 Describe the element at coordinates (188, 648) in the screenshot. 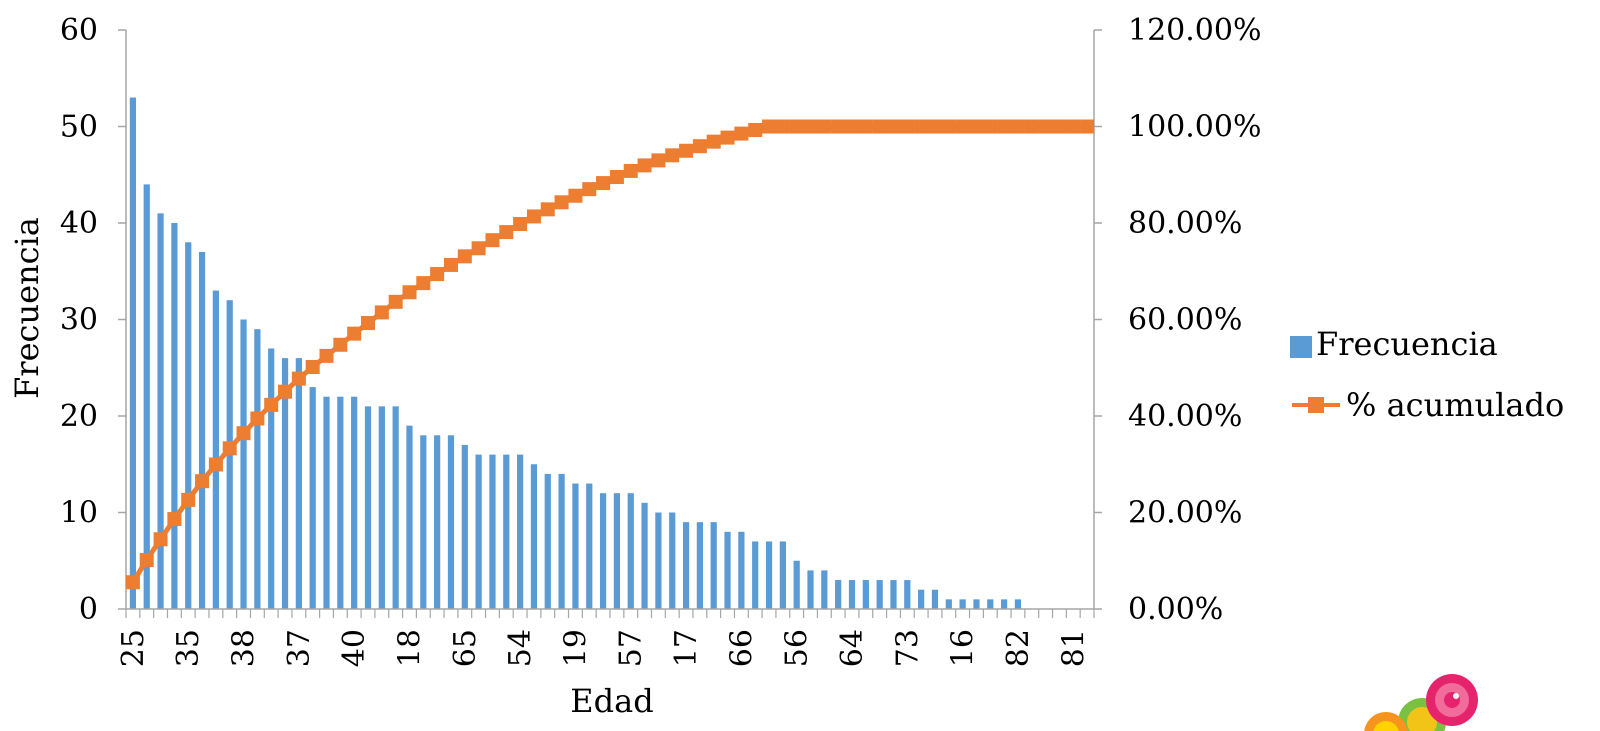

I see `x-tick-label: 35` at that location.